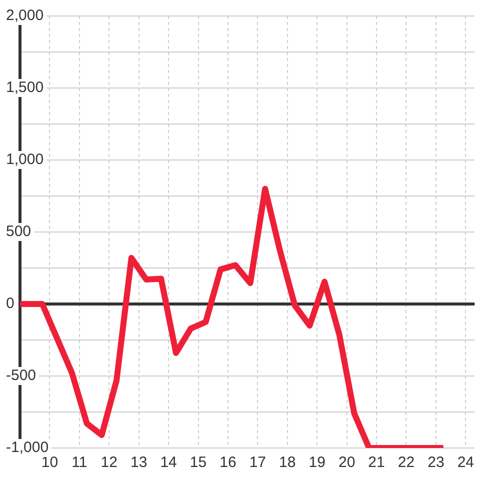 This screenshot has width=480, height=480. I want to click on x-tick-label: 22, so click(406, 463).